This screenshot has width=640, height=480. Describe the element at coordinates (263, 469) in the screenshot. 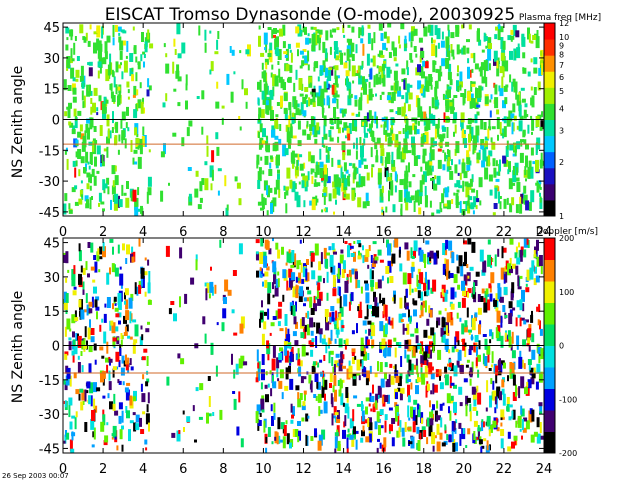

I see `x-tick-label: 10` at that location.